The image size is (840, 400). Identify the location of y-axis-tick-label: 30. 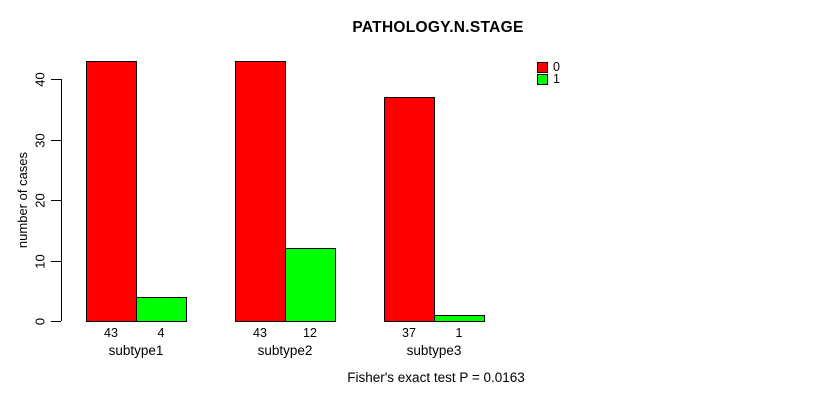
(40, 140).